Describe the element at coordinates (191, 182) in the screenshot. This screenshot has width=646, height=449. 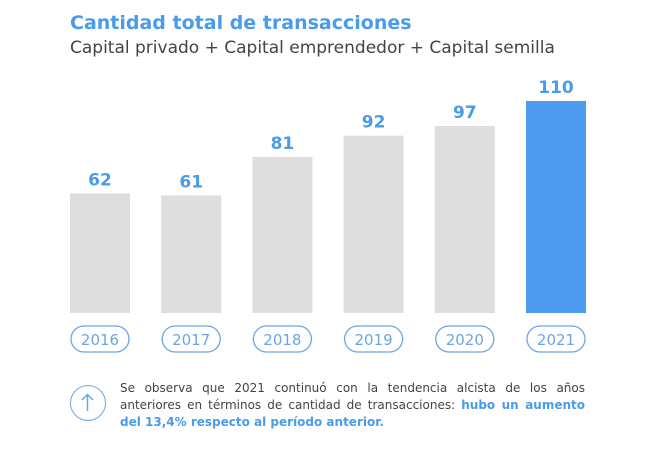
I see `value-label-2017: 61` at that location.